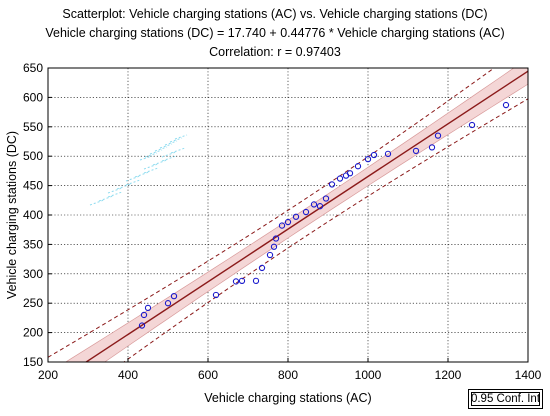 The height and width of the screenshot is (416, 550). I want to click on x-tick-label: 600, so click(208, 375).